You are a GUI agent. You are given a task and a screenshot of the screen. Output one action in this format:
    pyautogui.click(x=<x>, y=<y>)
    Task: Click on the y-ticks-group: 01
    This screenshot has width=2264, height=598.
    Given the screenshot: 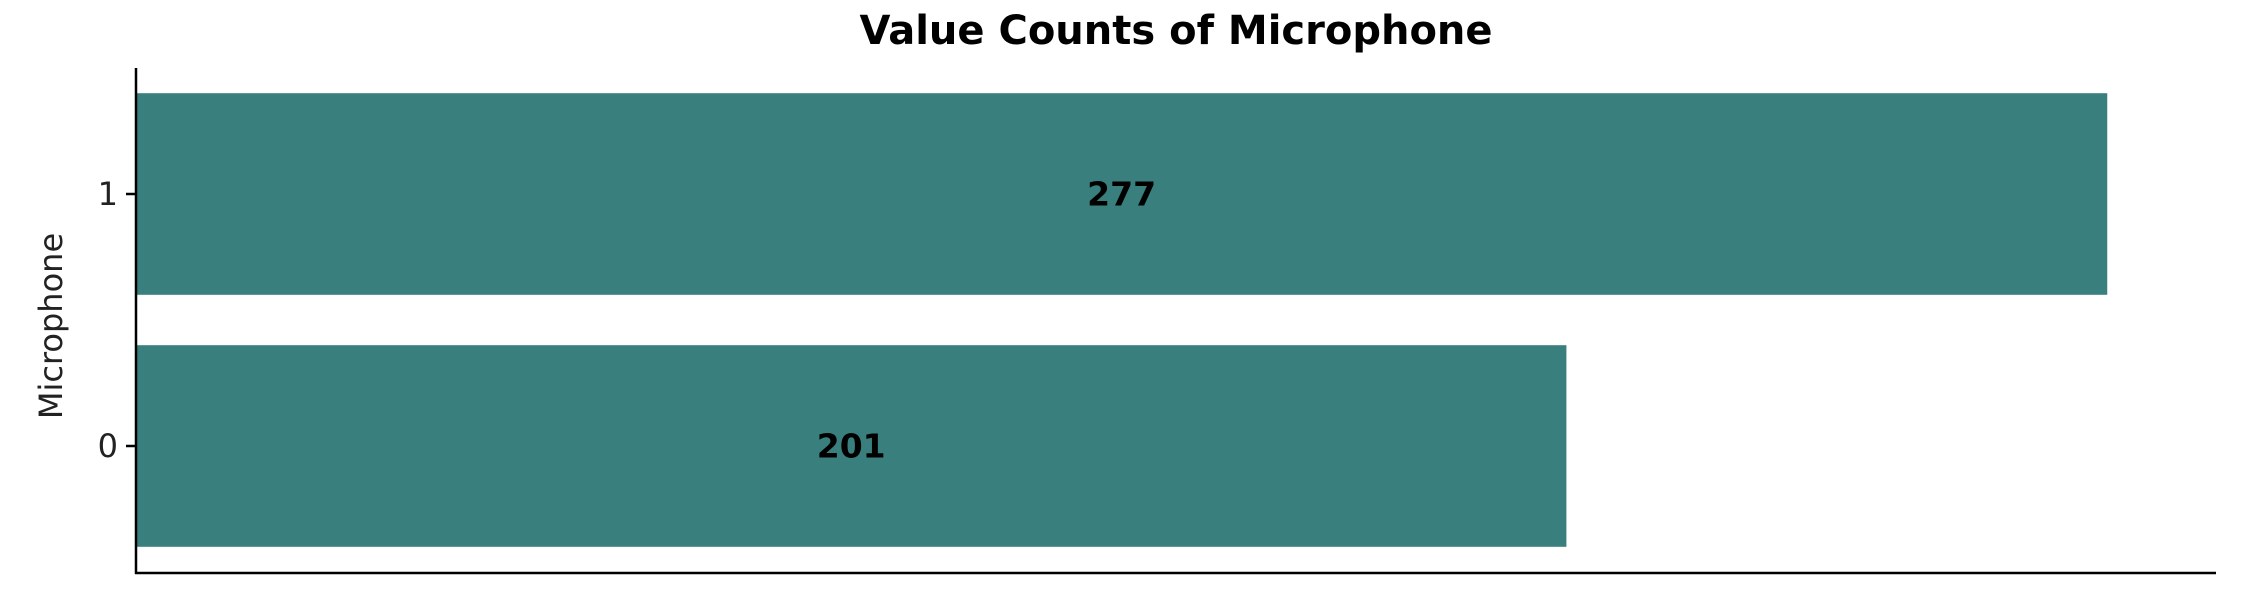 What is the action you would take?
    pyautogui.click(x=117, y=320)
    